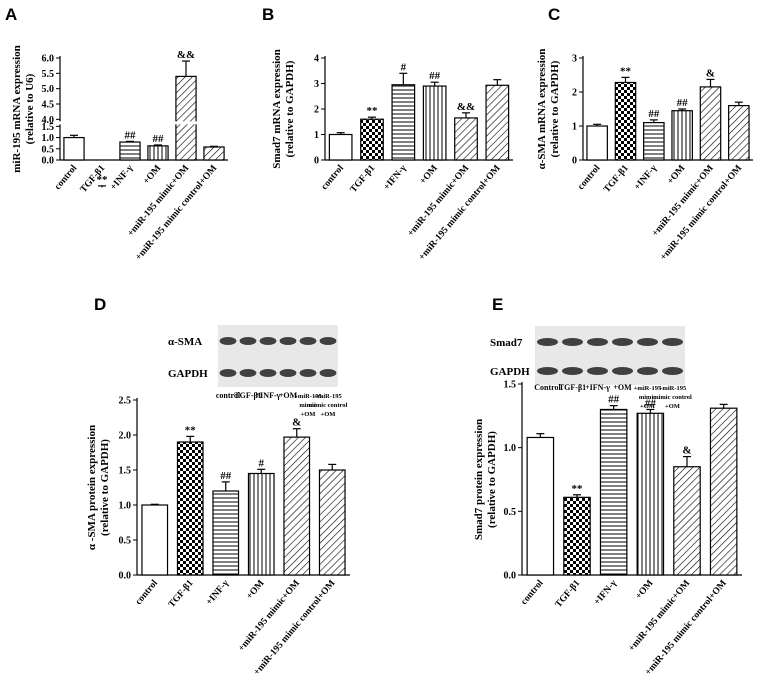 This screenshot has width=778, height=687. What do you see at coordinates (686, 627) in the screenshot?
I see `x-tick-label: +miR-195 mimic control+OM` at bounding box center [686, 627].